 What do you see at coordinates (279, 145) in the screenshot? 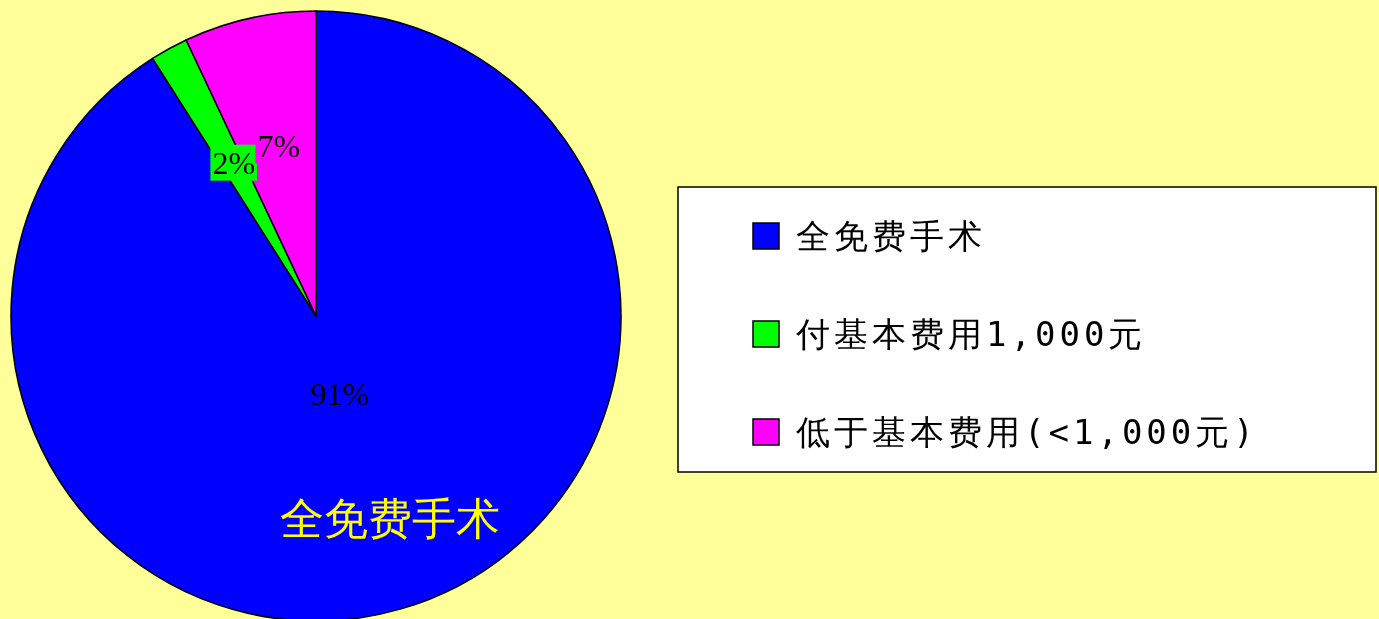
I see `data-label: 7%` at bounding box center [279, 145].